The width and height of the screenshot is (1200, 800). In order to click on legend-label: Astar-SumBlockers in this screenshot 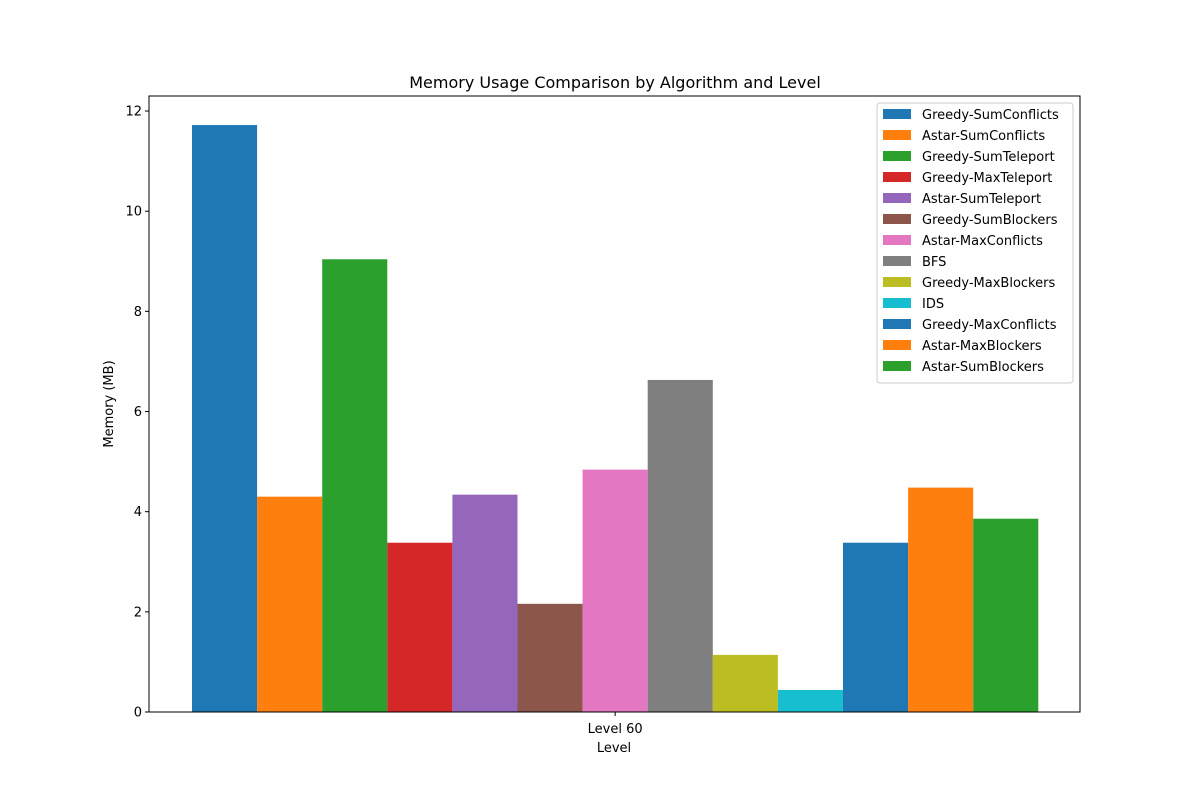, I will do `click(983, 367)`.